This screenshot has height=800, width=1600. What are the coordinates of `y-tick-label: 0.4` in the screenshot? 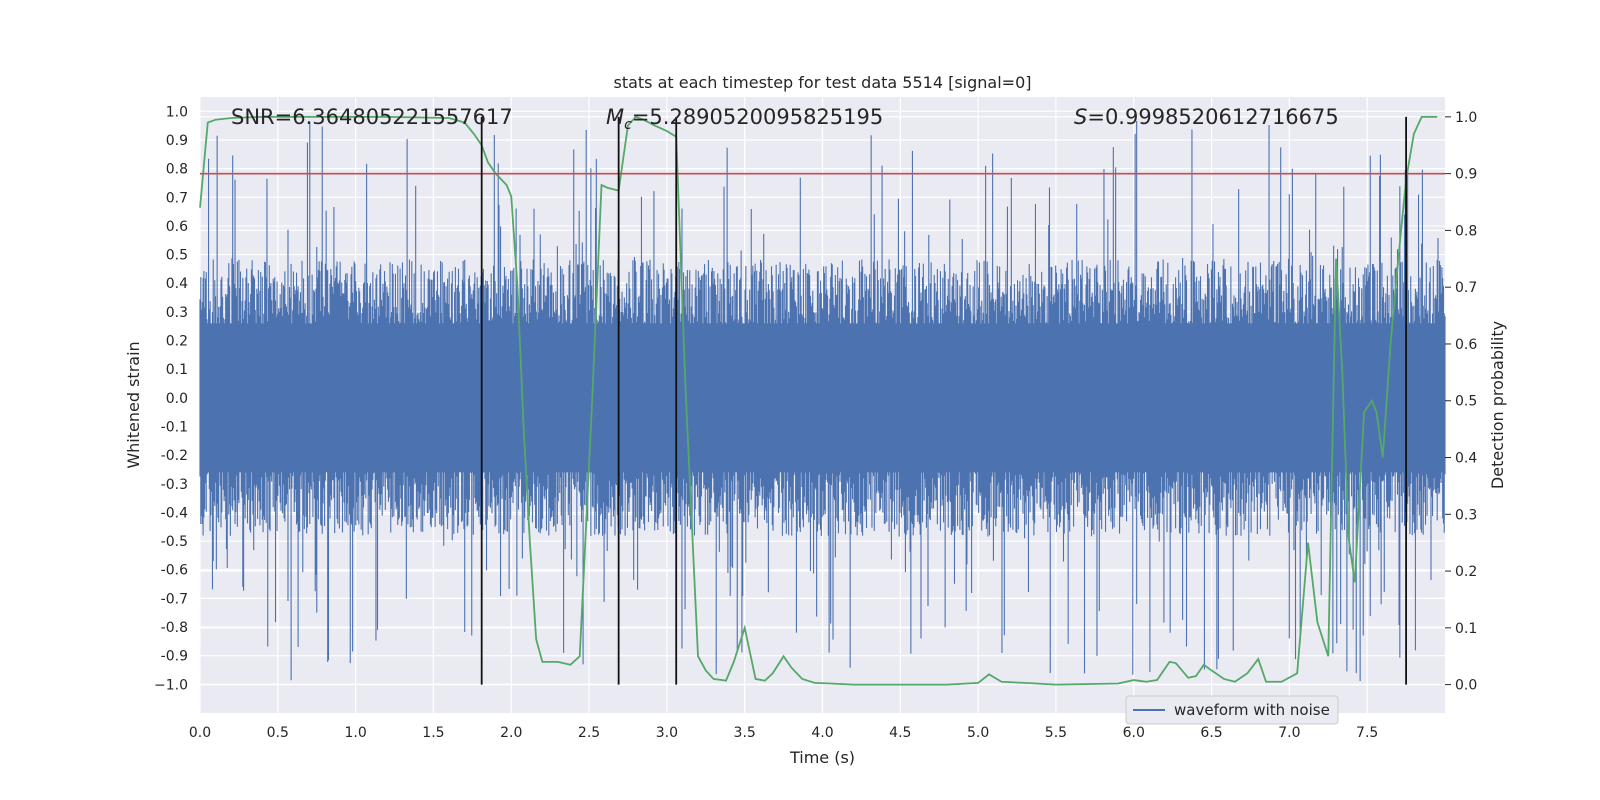 It's located at (177, 284).